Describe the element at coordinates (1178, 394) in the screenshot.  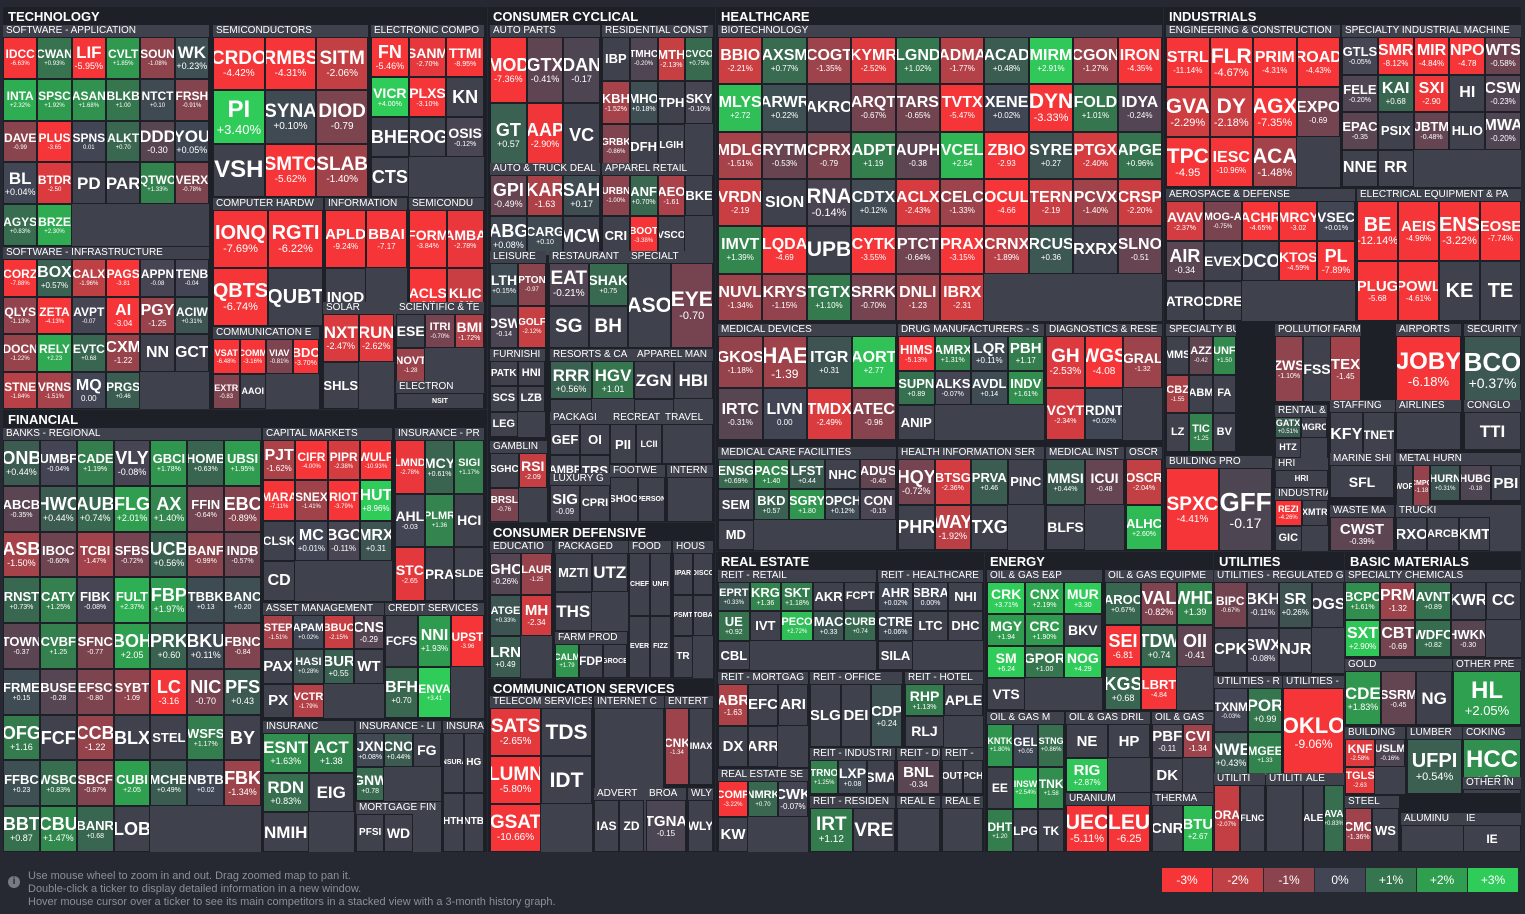
I see `stock-tile-cbz: CBZ -1.55` at that location.